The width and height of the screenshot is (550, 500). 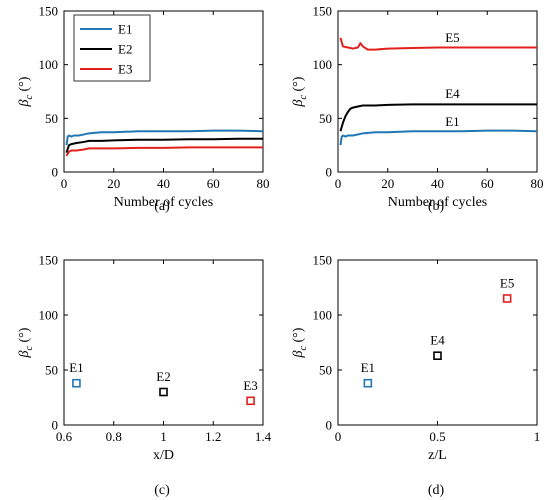 What do you see at coordinates (437, 436) in the screenshot?
I see `x-tick-label: 0.5` at bounding box center [437, 436].